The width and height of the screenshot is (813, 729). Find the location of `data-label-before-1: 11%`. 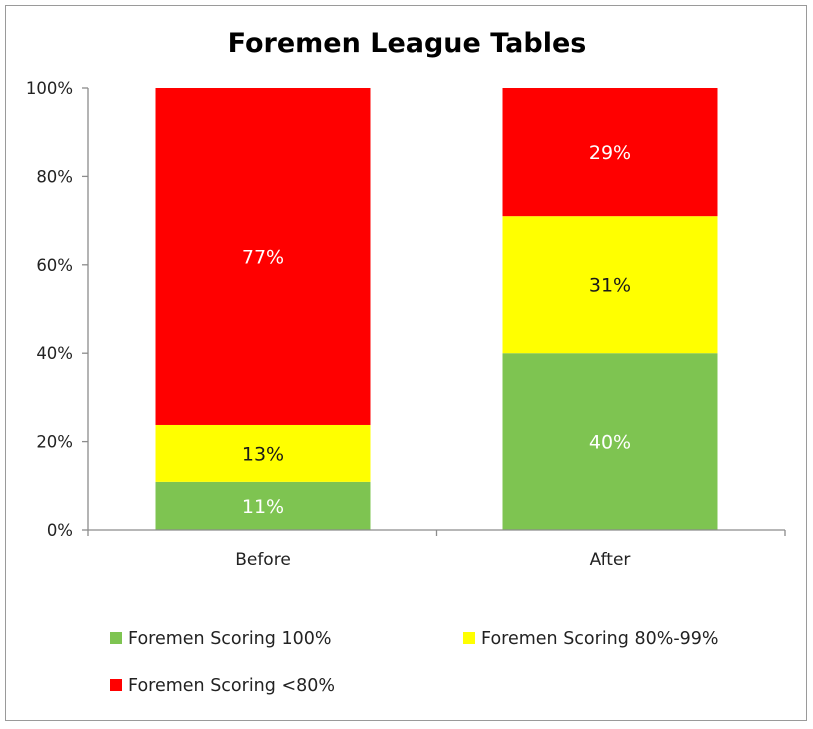

data-label-before-1: 11% is located at coordinates (263, 507).